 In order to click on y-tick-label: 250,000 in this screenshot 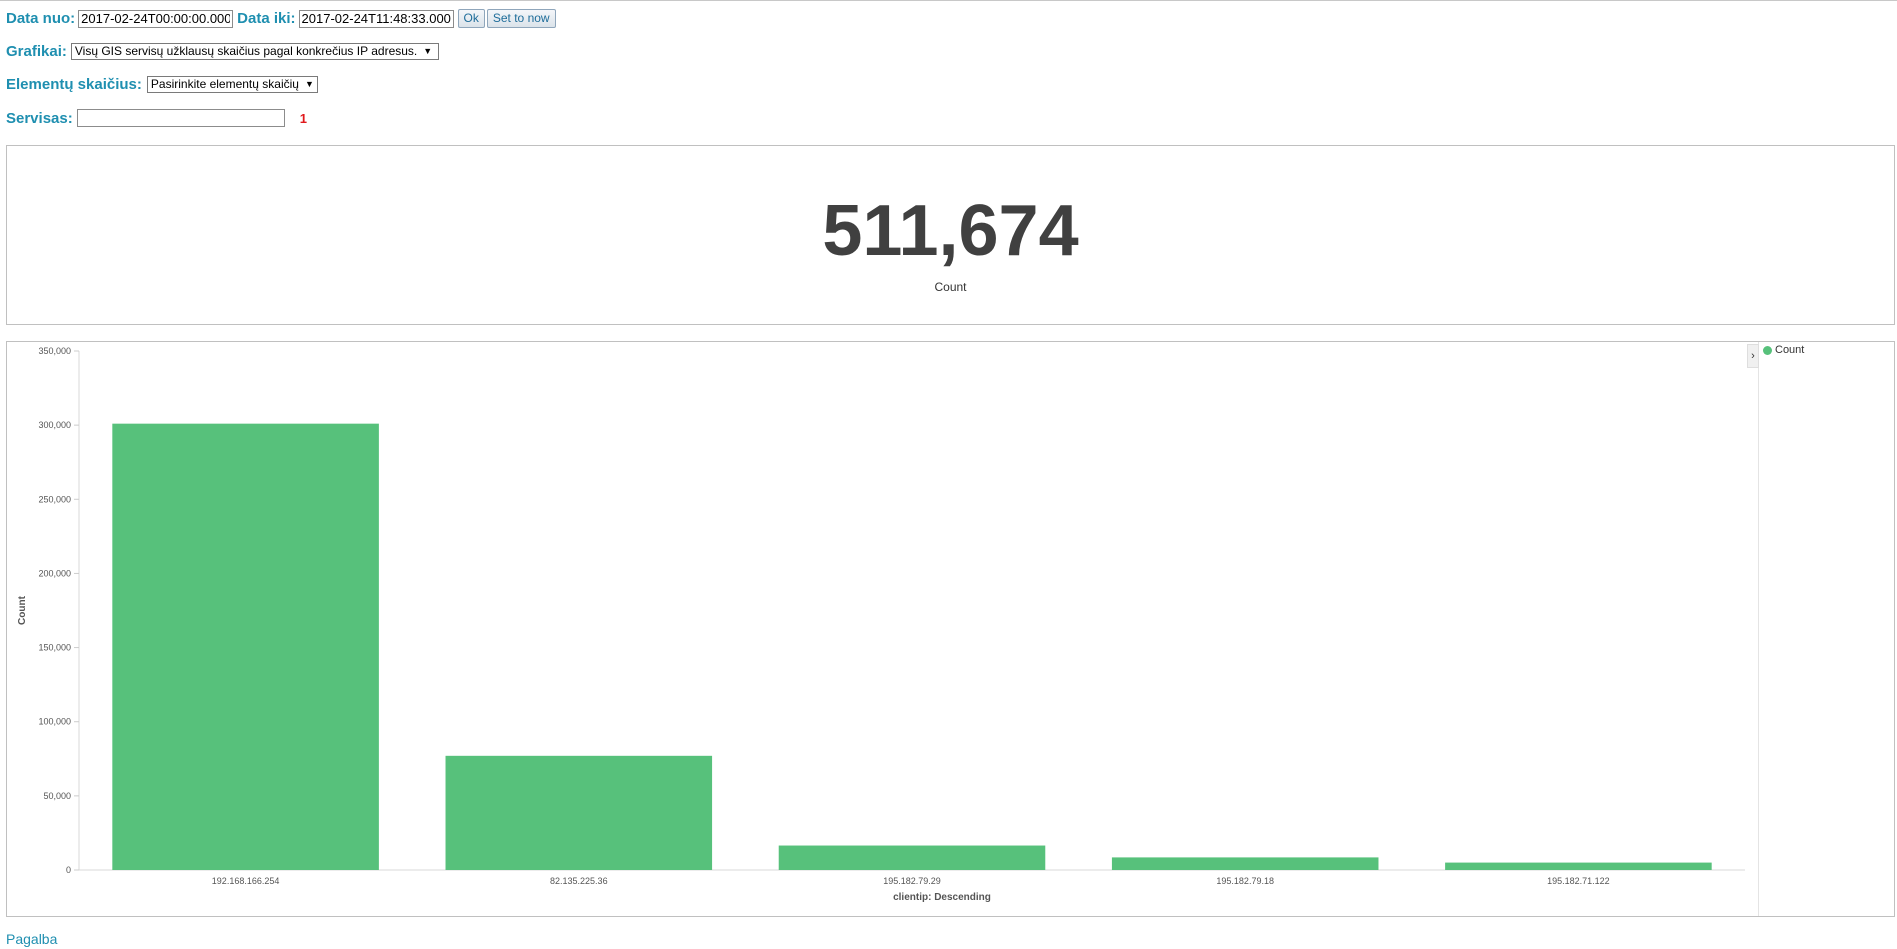, I will do `click(54, 499)`.